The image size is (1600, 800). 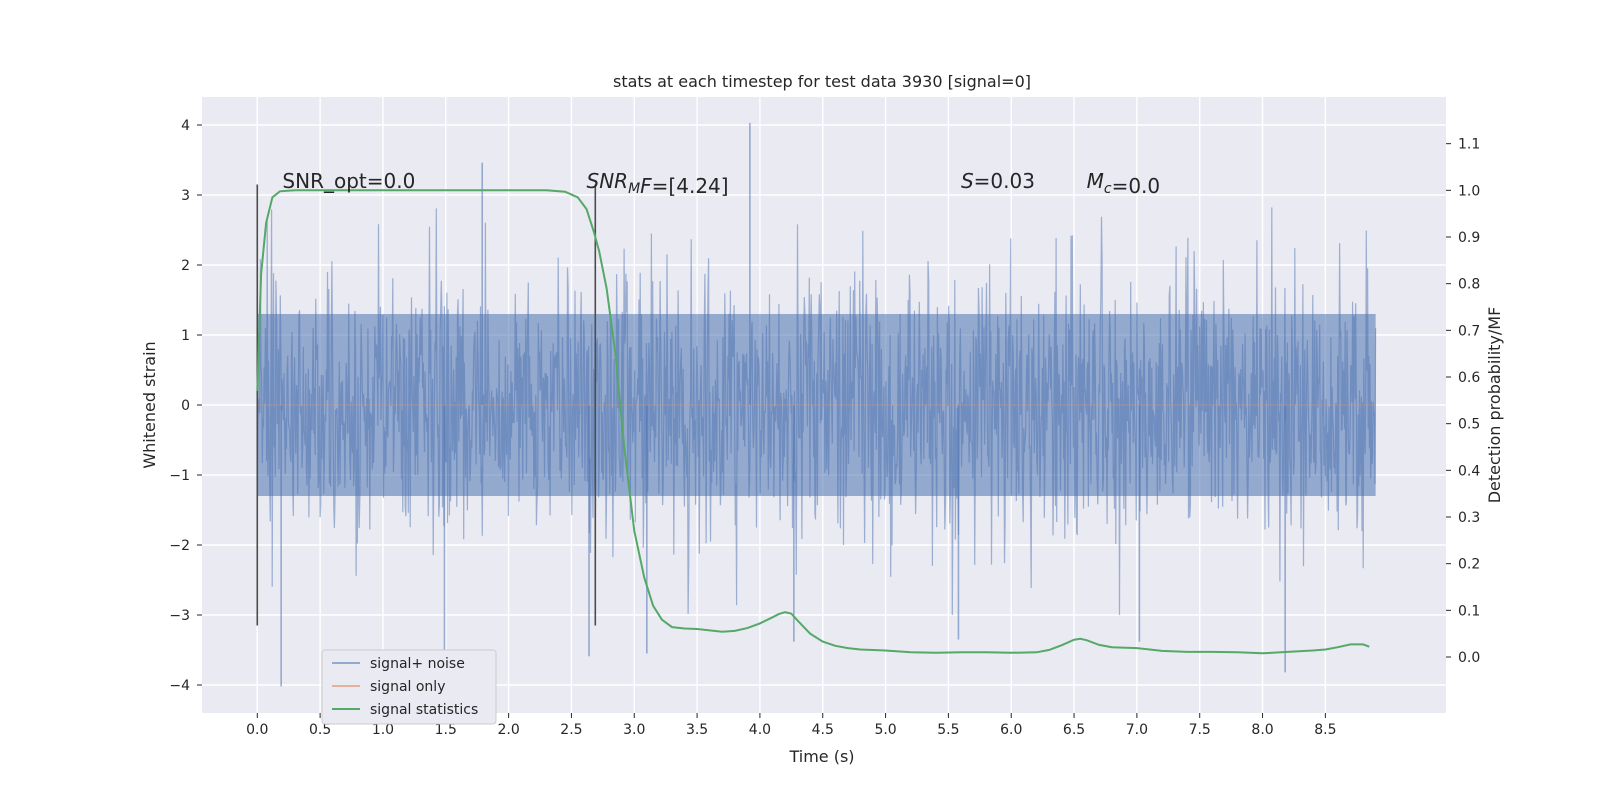 I want to click on x-tick-label-5: 2.5, so click(x=571, y=730).